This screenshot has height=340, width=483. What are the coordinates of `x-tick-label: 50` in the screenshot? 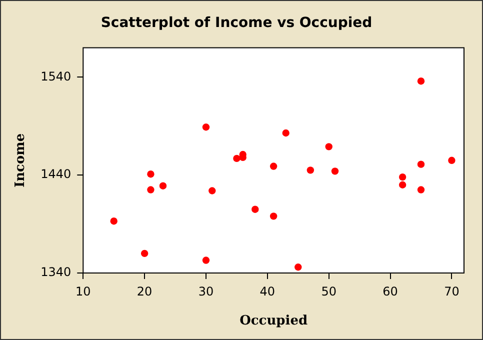 It's located at (328, 291).